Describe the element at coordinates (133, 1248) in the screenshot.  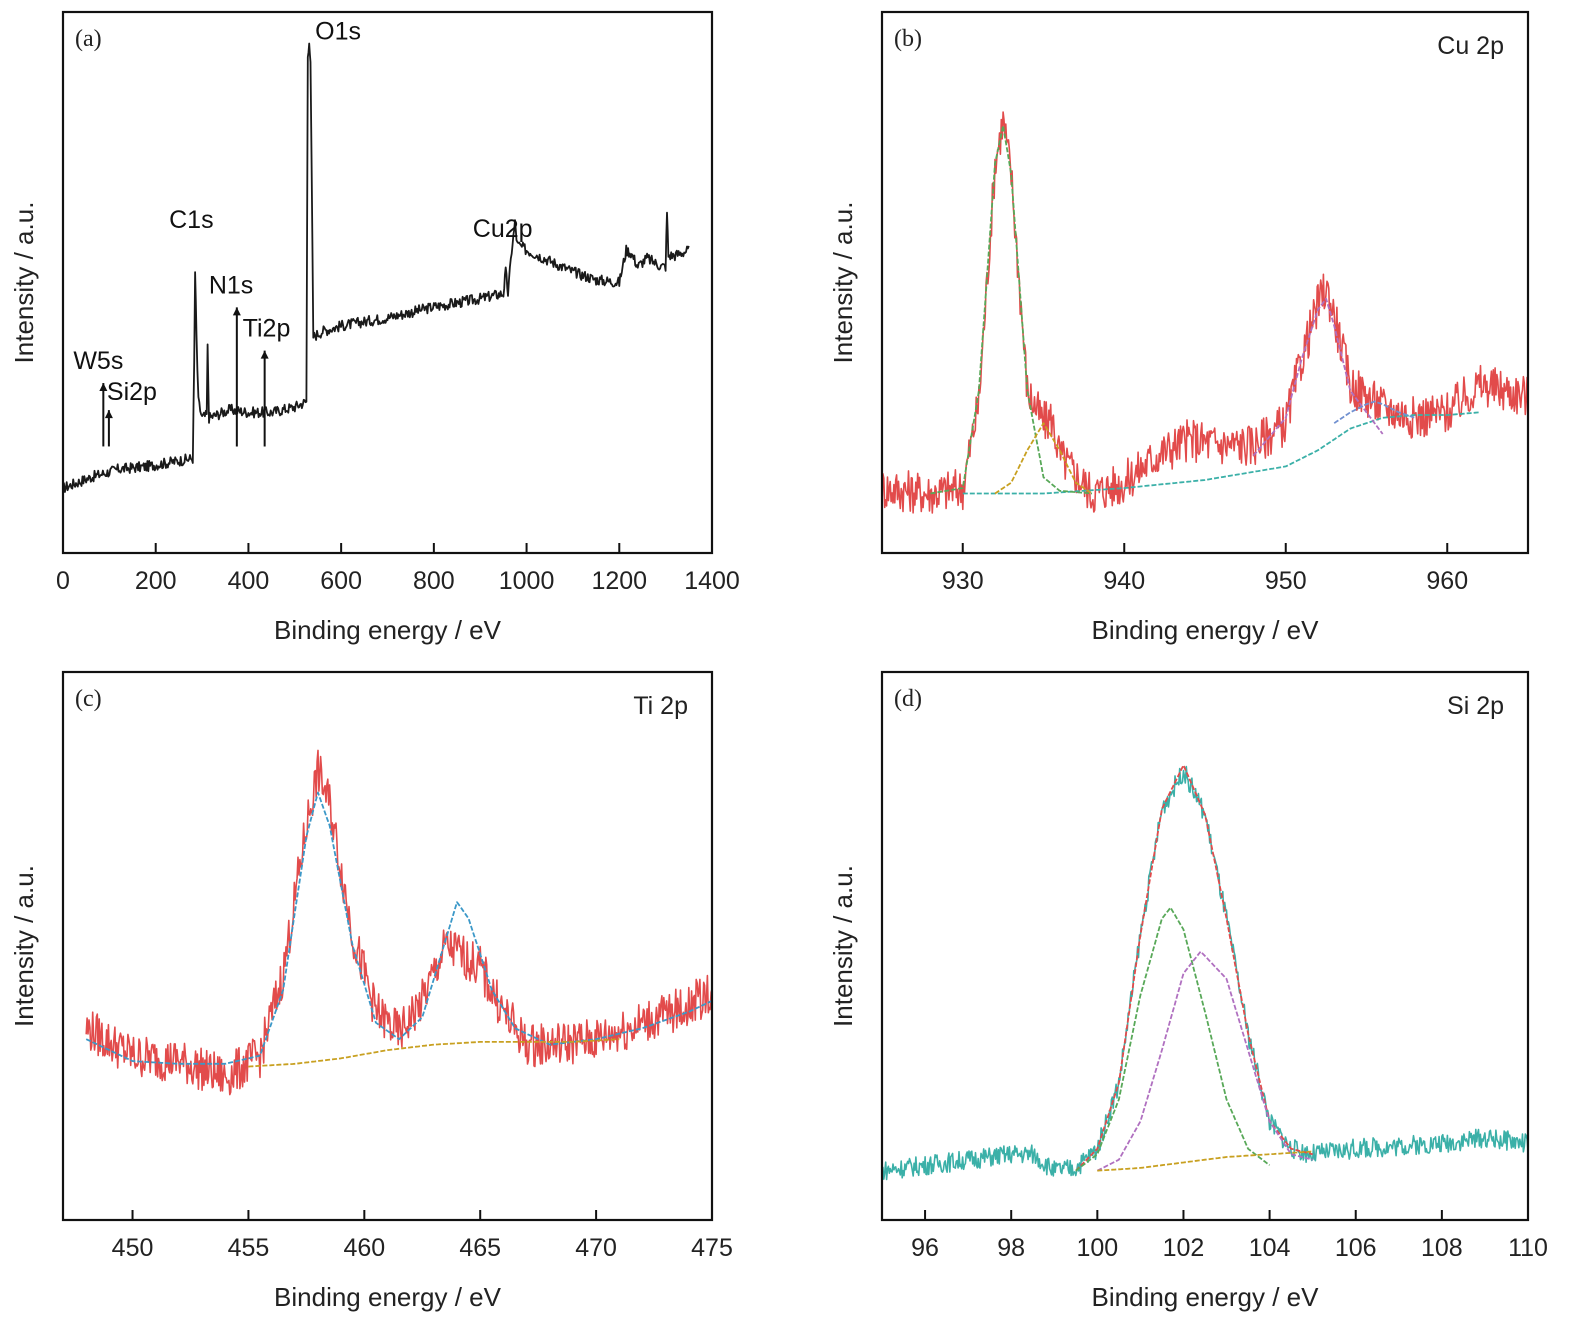
I see `x-tick-label-c-0: 450` at that location.